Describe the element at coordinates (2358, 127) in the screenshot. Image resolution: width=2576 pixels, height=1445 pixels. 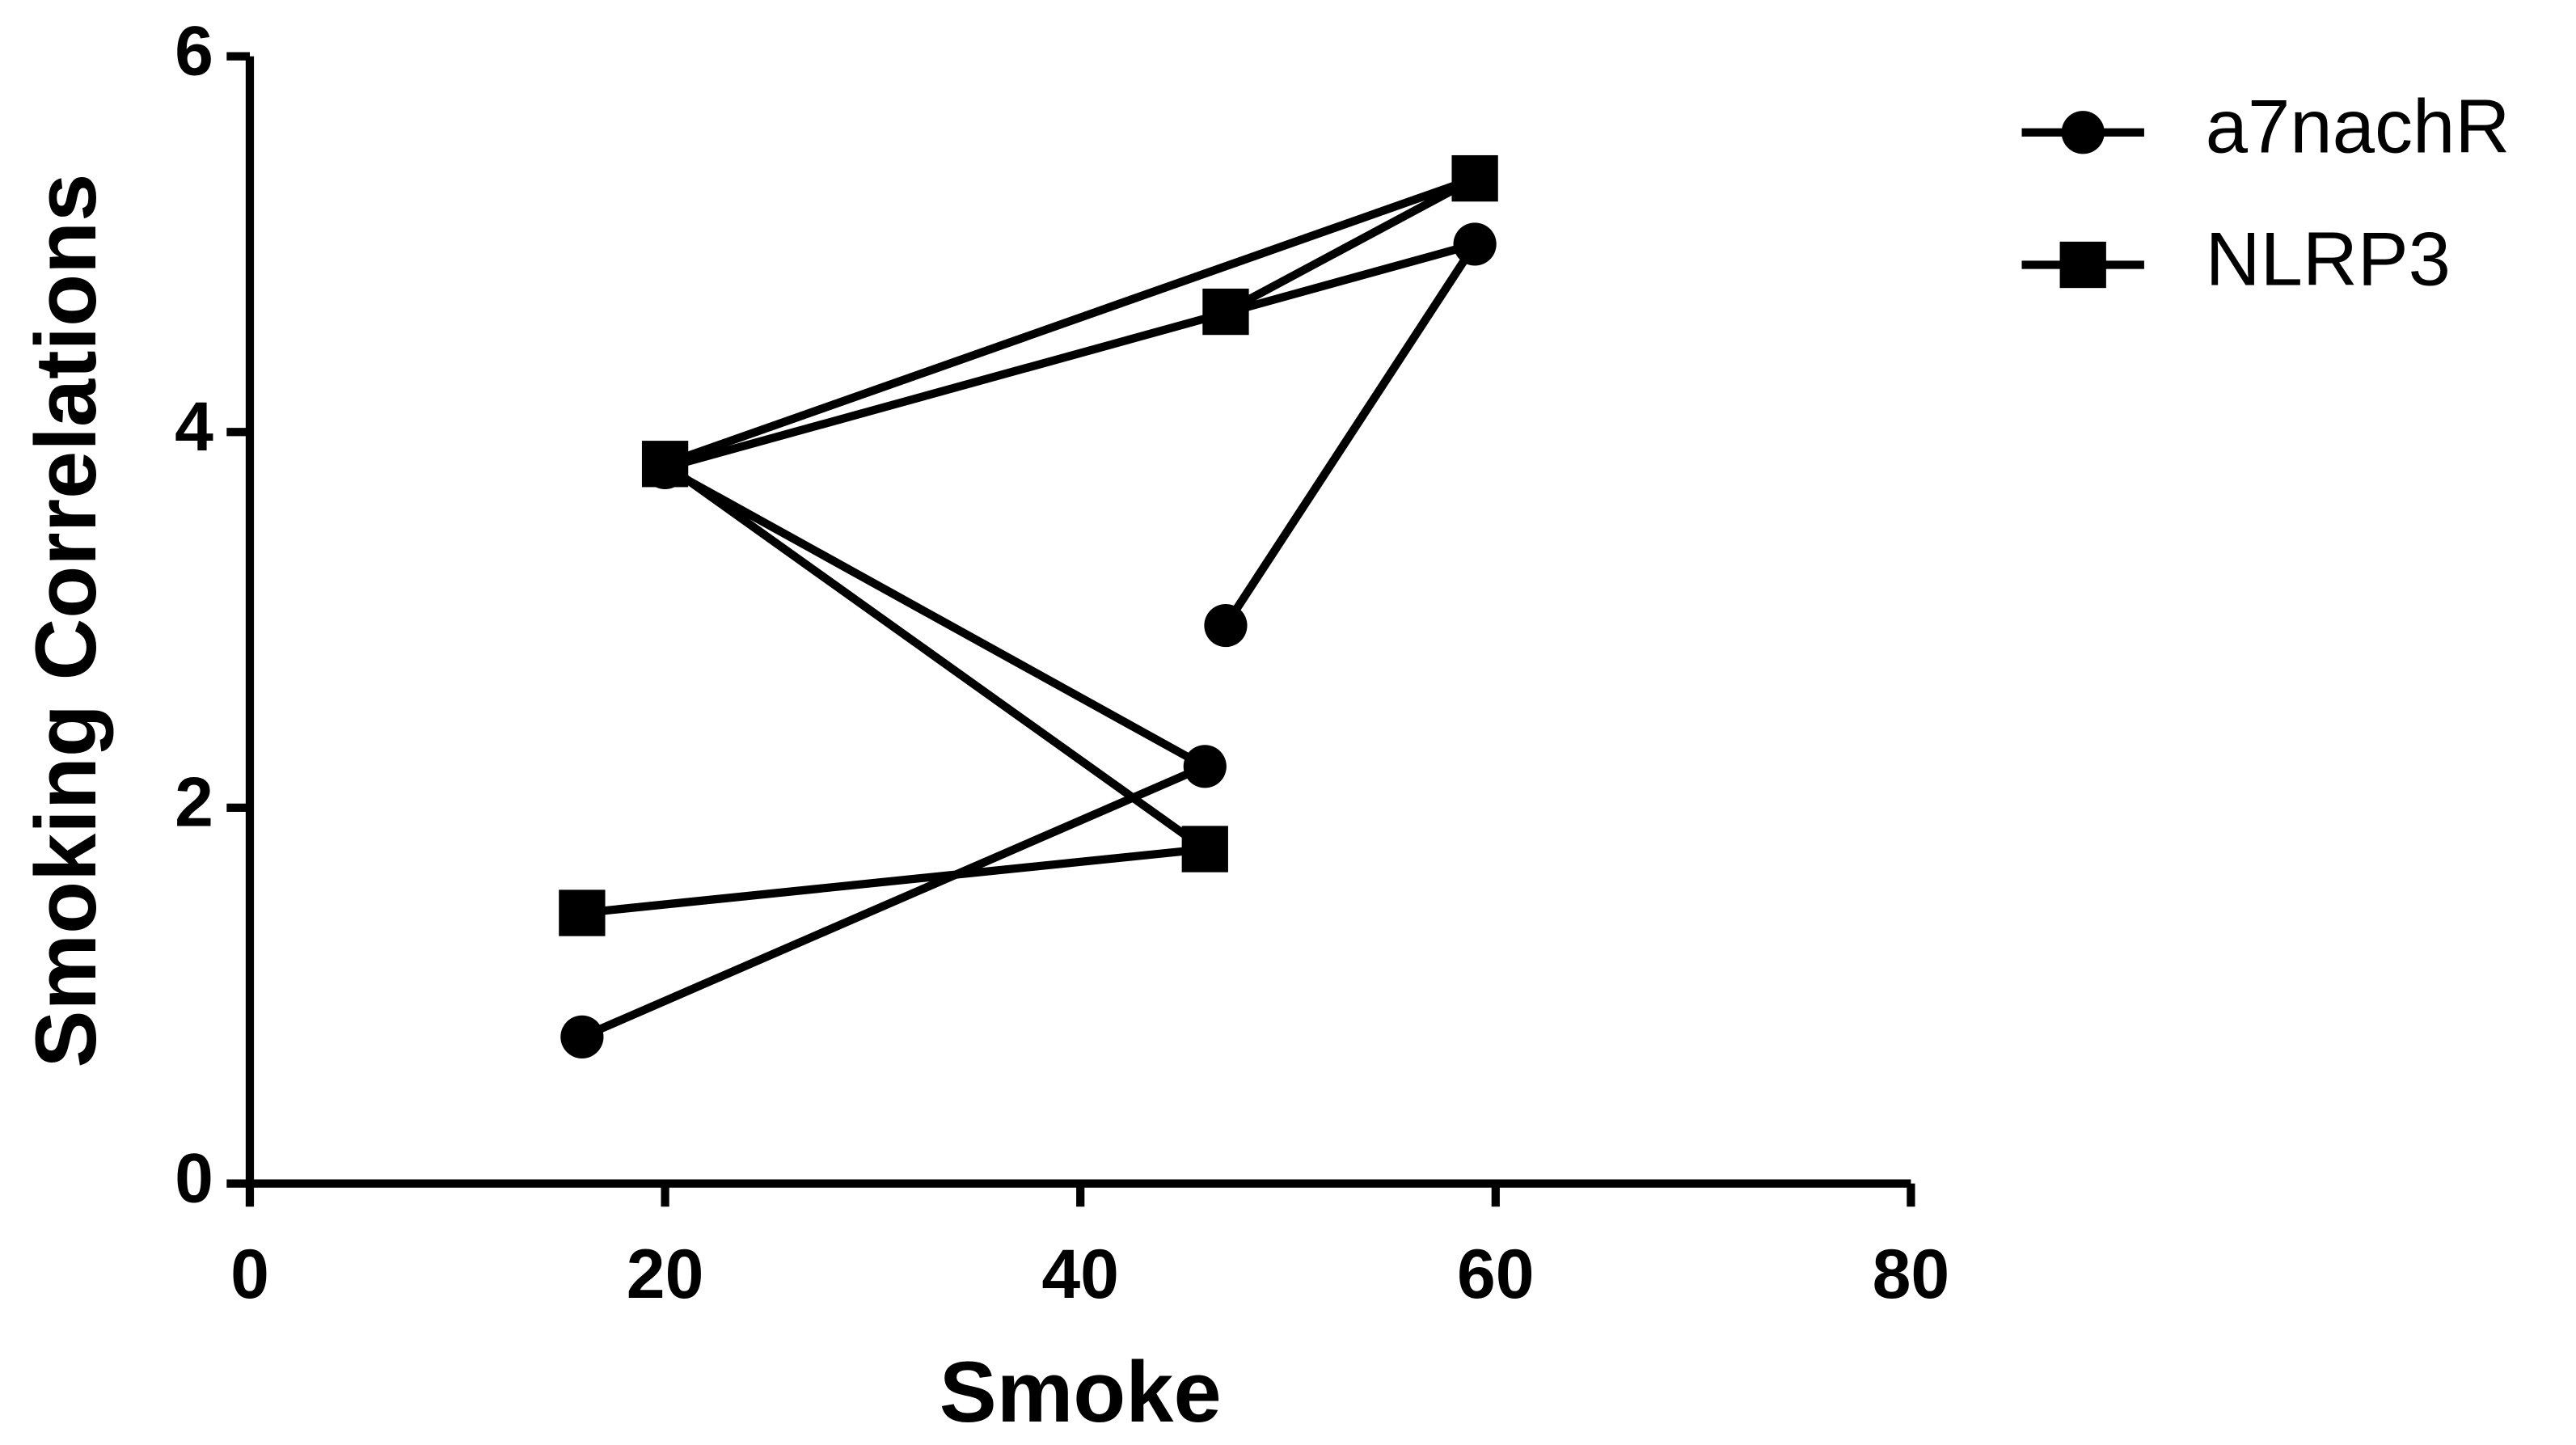
I see `legend-label: a7nachR` at that location.